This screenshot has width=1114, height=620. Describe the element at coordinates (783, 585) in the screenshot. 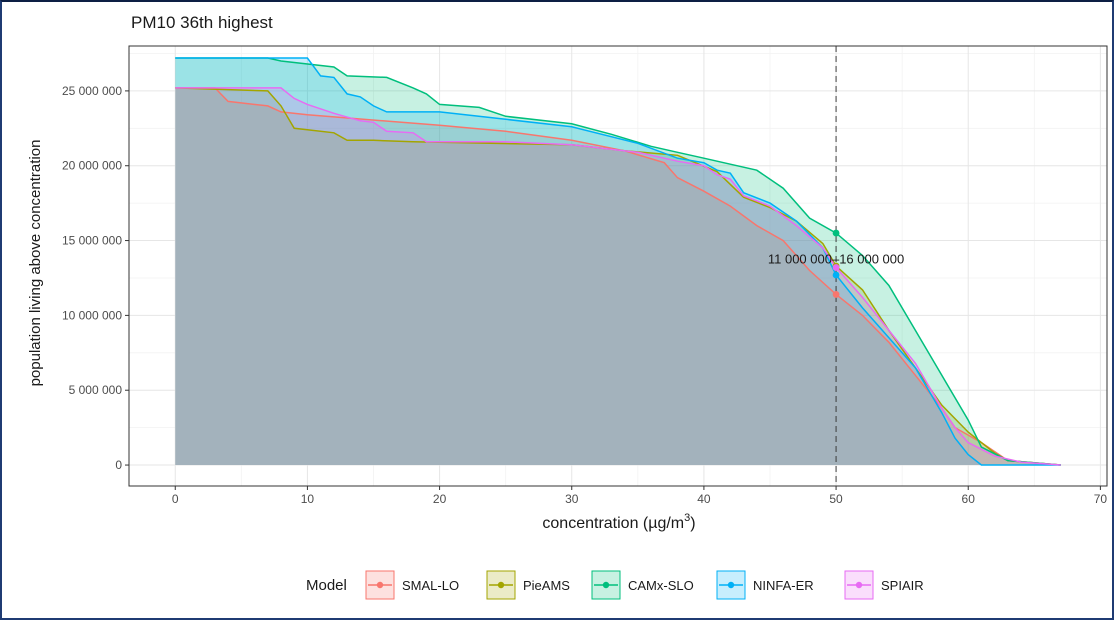

I see `legend-label: NINFA-ER` at that location.